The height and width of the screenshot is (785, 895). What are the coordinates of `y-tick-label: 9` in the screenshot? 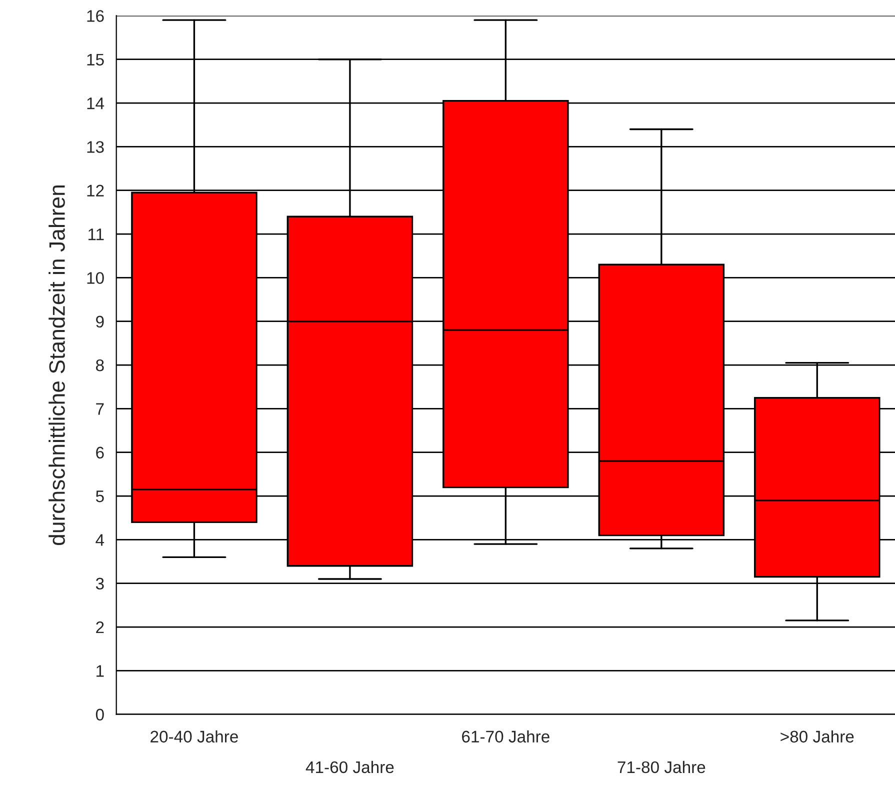 It's located at (100, 322).